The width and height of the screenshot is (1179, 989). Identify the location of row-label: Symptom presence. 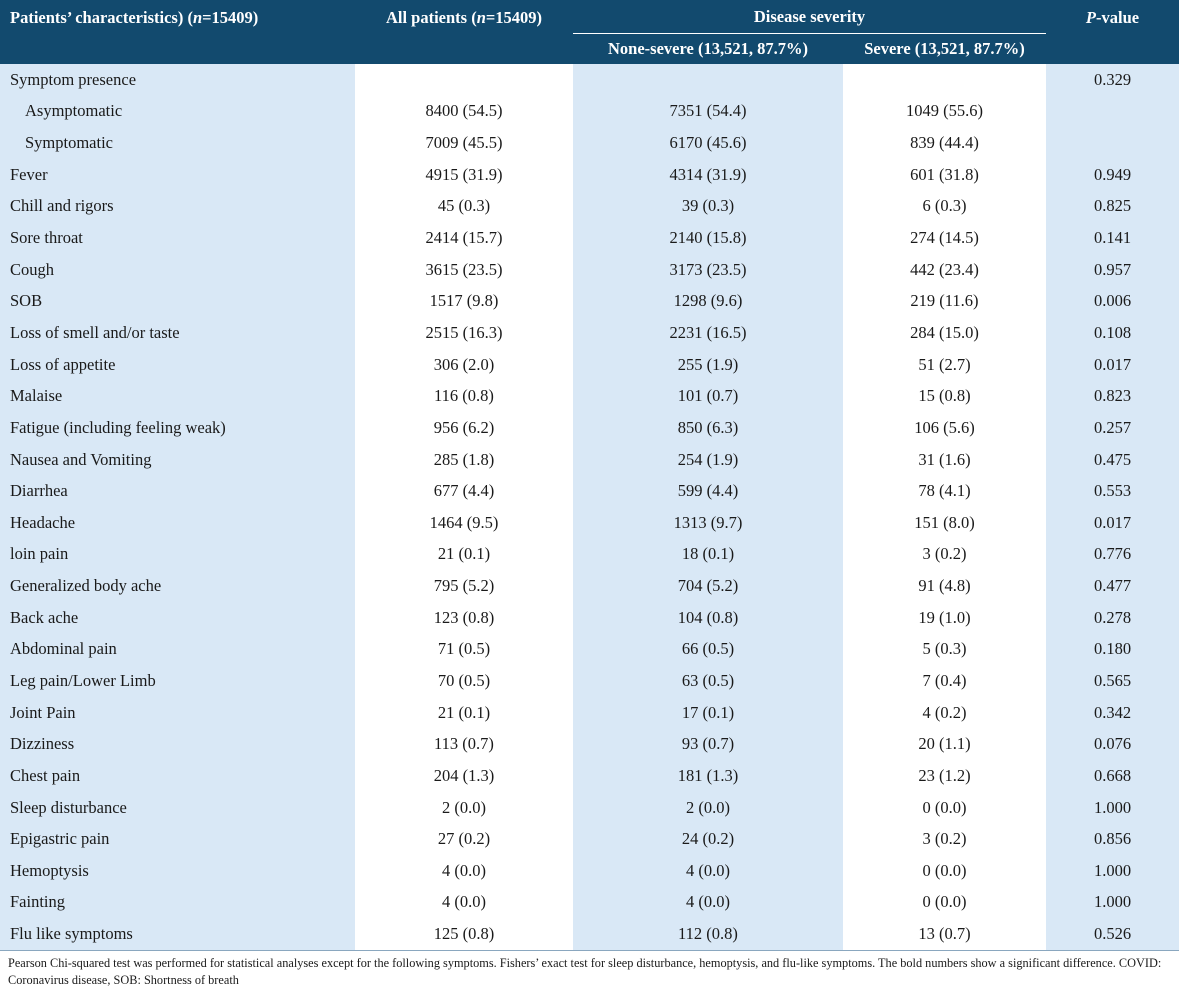
(177, 80).